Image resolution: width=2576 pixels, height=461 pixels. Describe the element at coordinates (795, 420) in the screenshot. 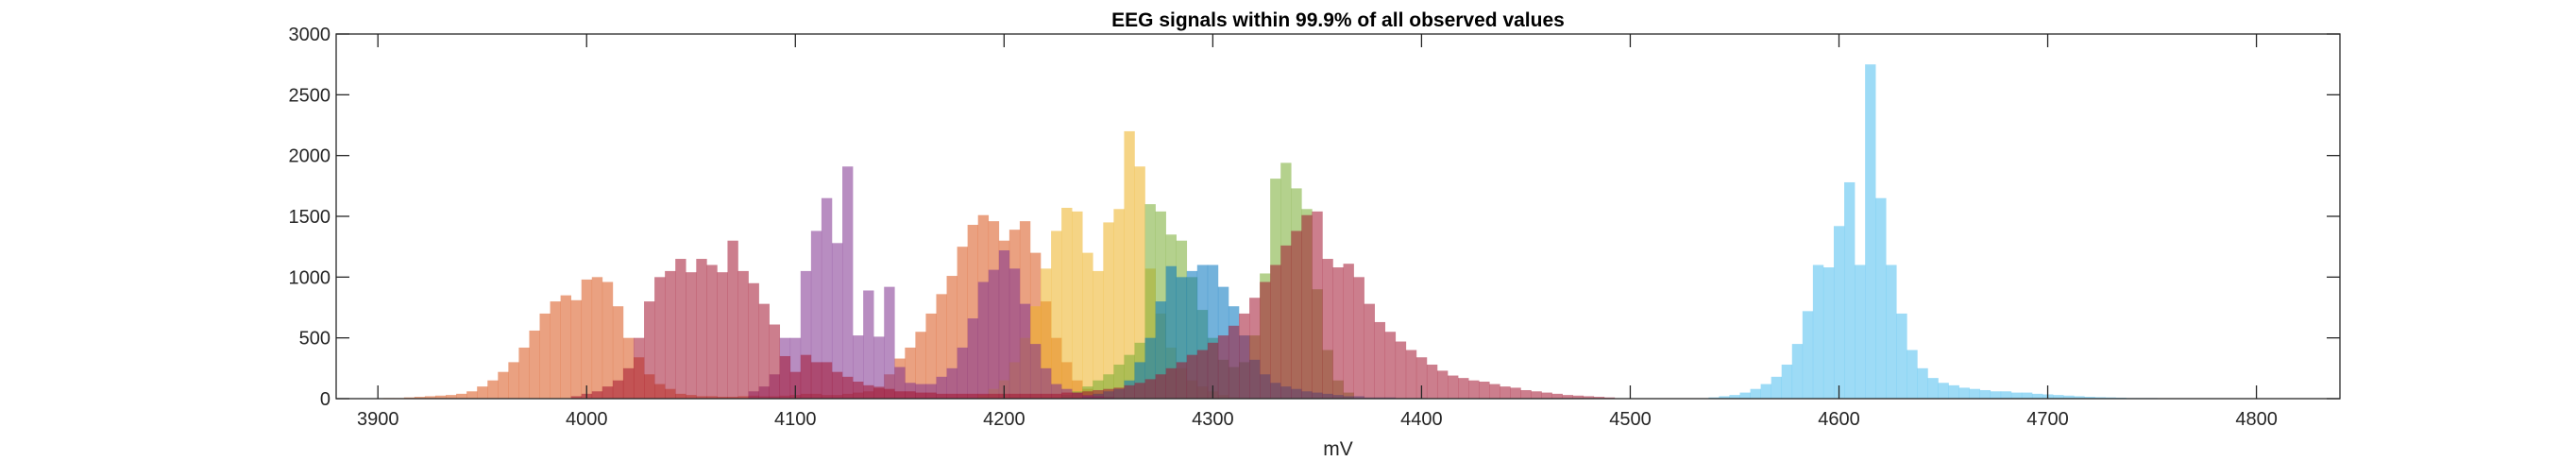

I see `x-tick-label: 4100` at that location.